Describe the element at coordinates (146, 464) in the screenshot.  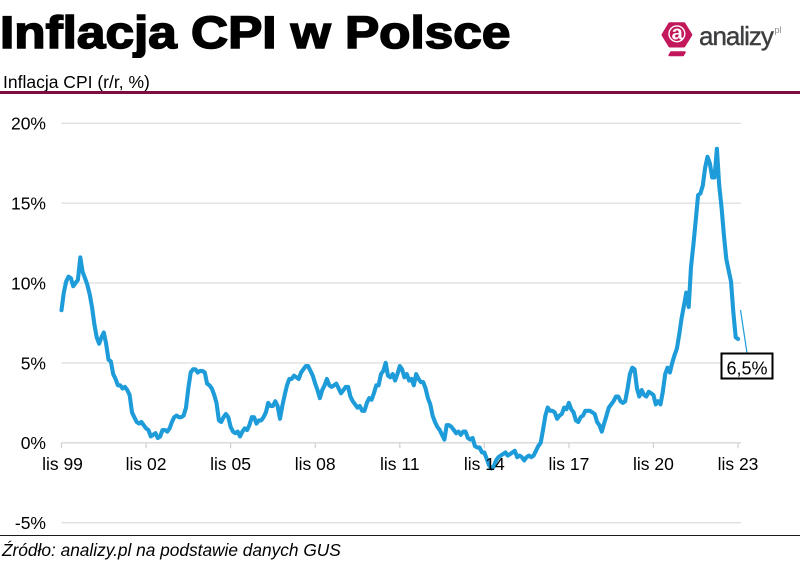
I see `svg-text: lis 02` at that location.